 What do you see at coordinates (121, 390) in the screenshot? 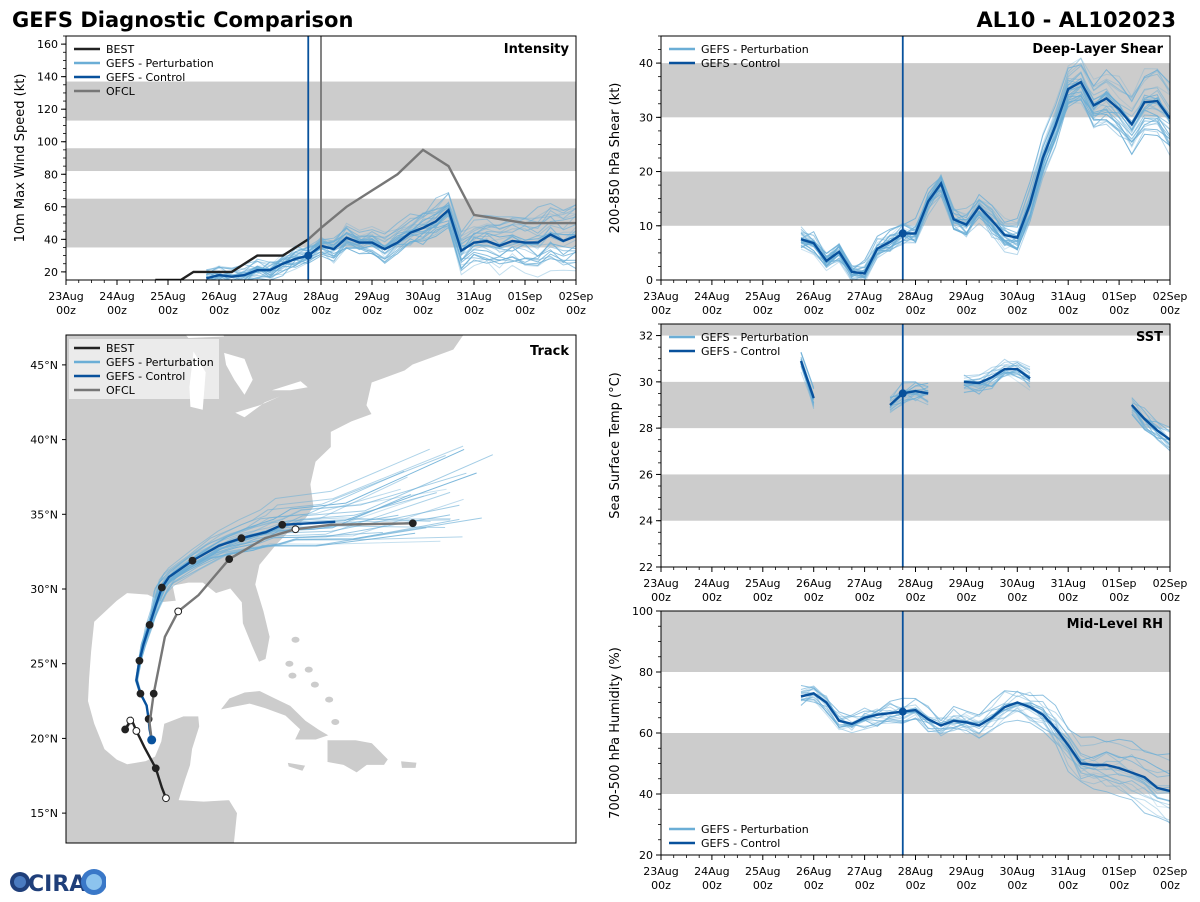
I see `legend-label: OFCL` at bounding box center [121, 390].